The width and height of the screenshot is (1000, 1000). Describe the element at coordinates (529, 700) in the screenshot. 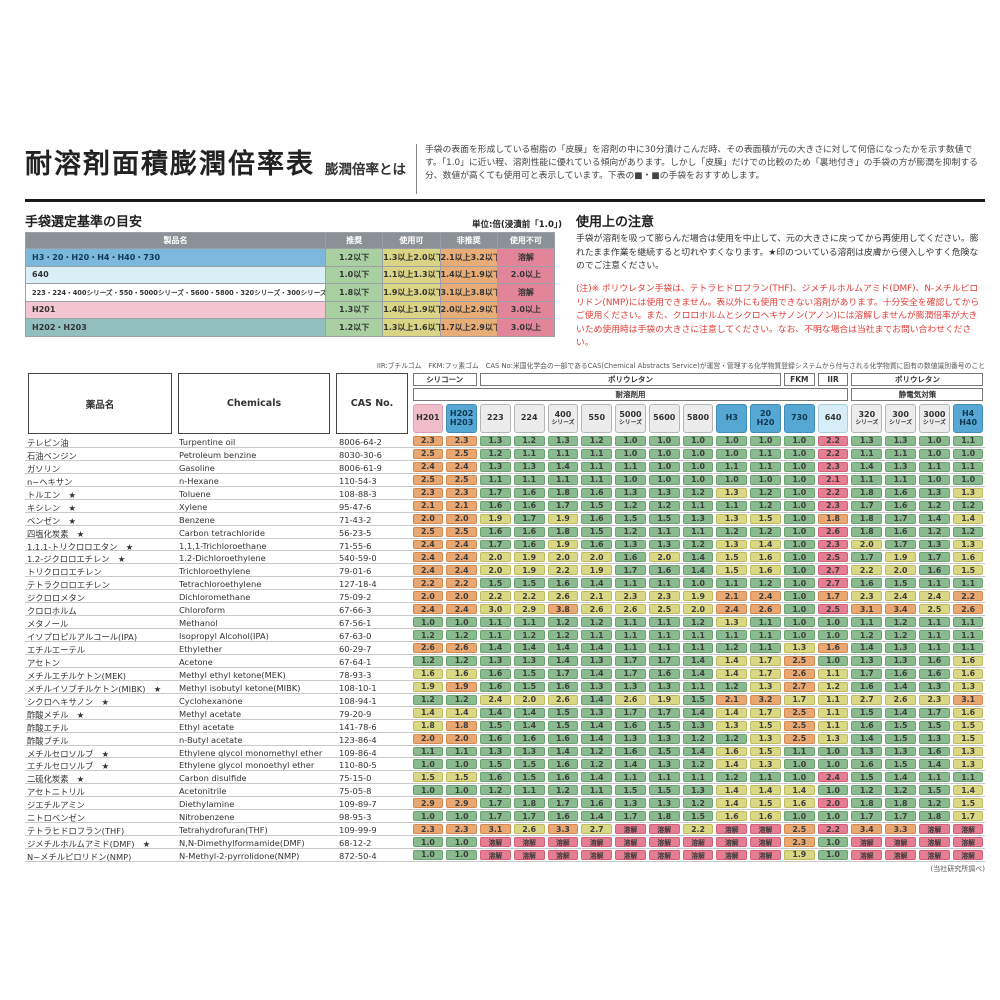

I see `value-cell: 2.0` at that location.